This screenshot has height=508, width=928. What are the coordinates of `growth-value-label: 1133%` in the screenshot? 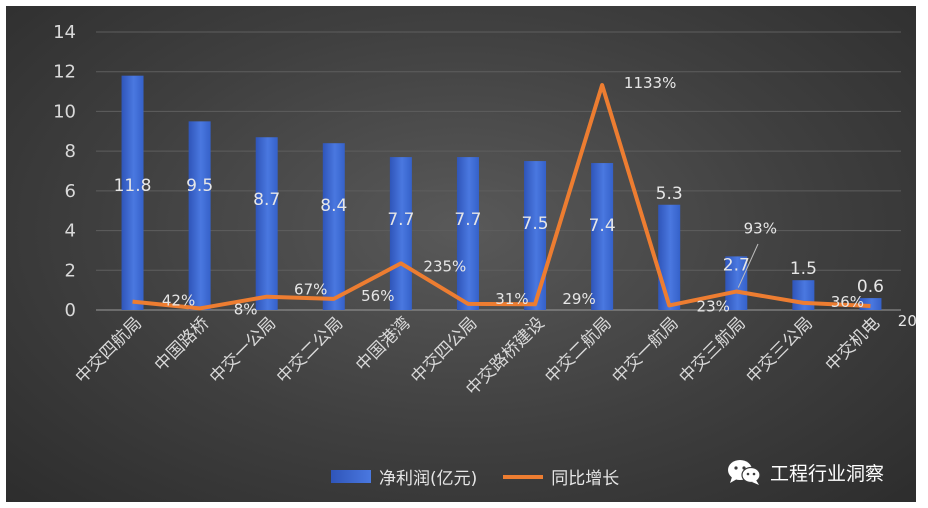 It's located at (650, 83).